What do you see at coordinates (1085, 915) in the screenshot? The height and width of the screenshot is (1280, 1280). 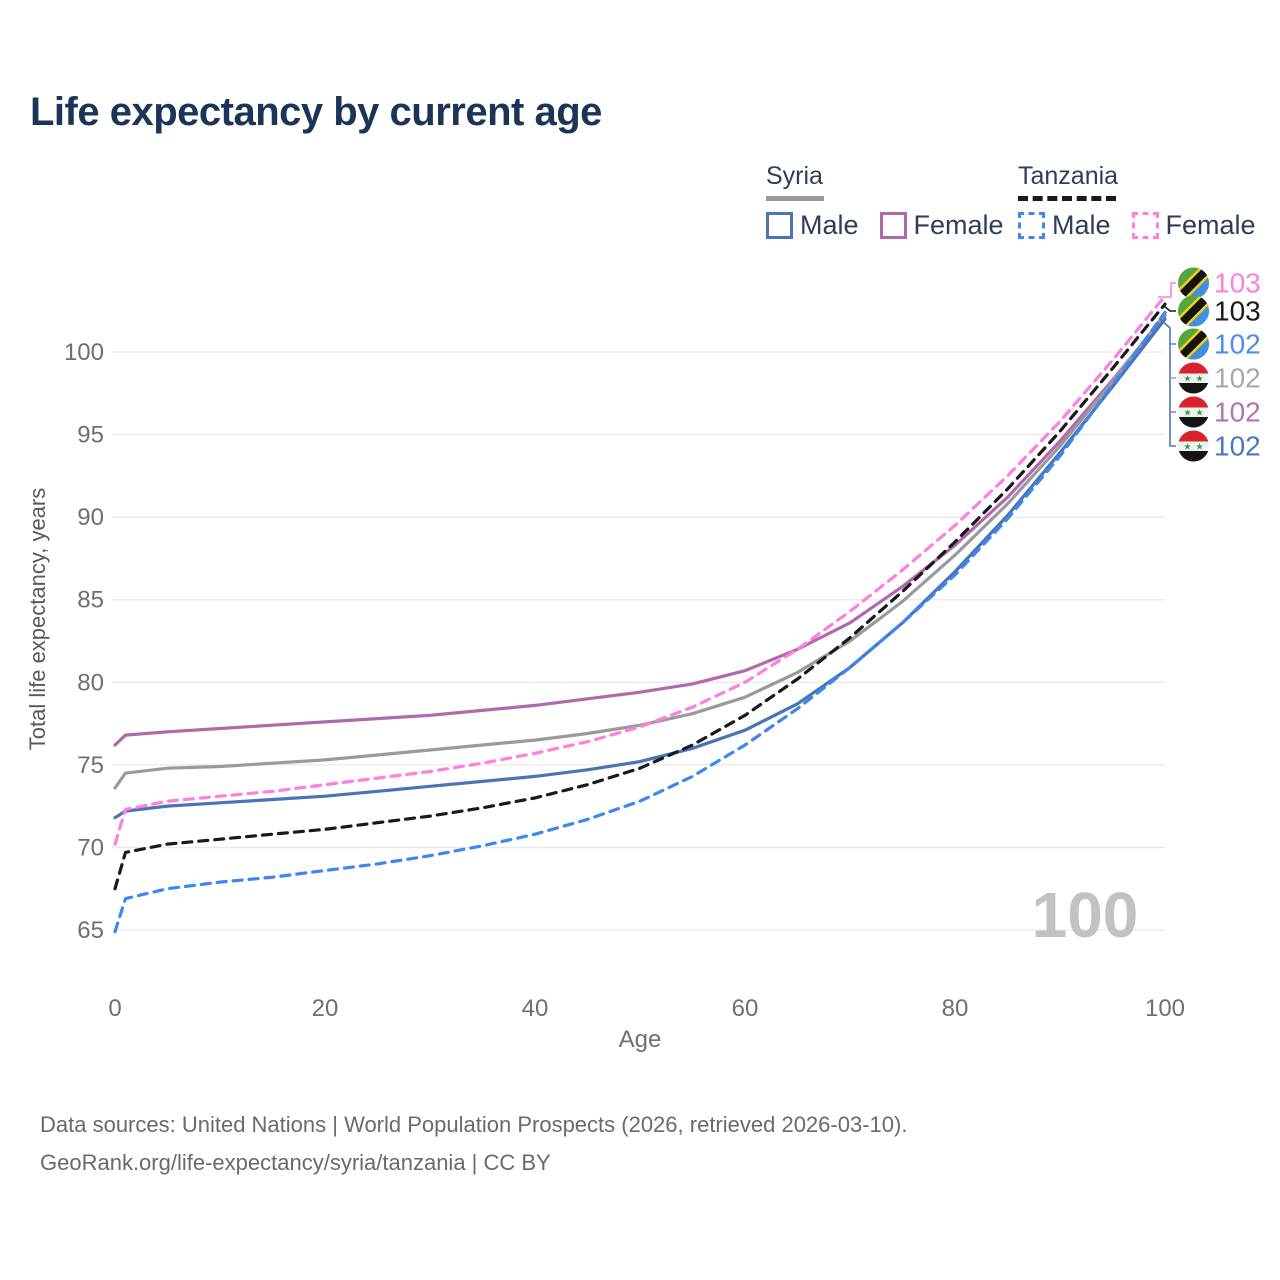 I see `current-age-watermark: 100` at bounding box center [1085, 915].